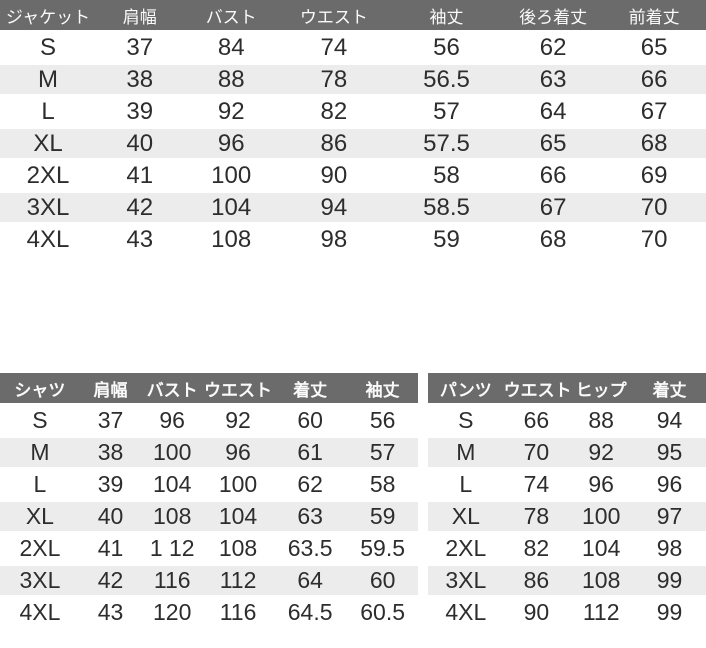 This screenshot has width=706, height=648. Describe the element at coordinates (382, 548) in the screenshot. I see `measurement-value: 59.5` at that location.